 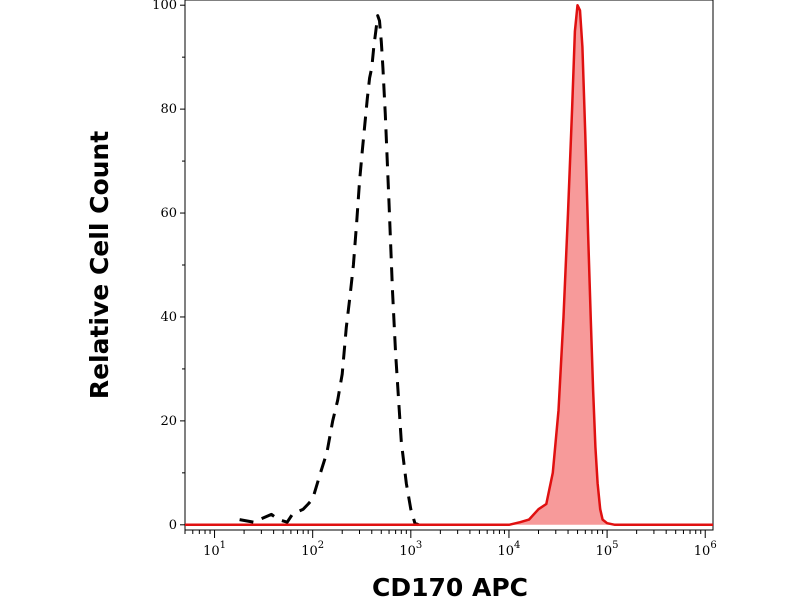 I want to click on x-axis-ticks: 10¹ 10² 10³ 10⁴ 10⁵ 10⁶, so click(x=450, y=544).